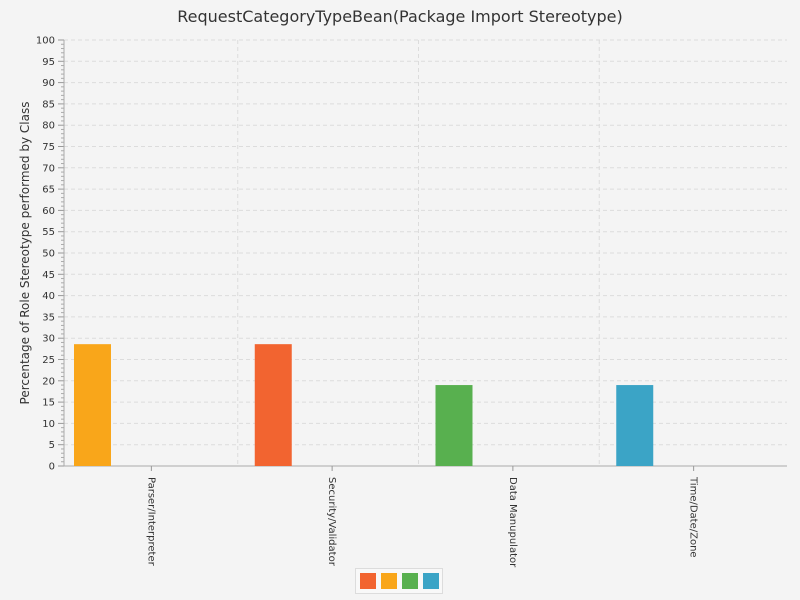 Image resolution: width=800 pixels, height=600 pixels. I want to click on y-tick-label: 95, so click(48, 62).